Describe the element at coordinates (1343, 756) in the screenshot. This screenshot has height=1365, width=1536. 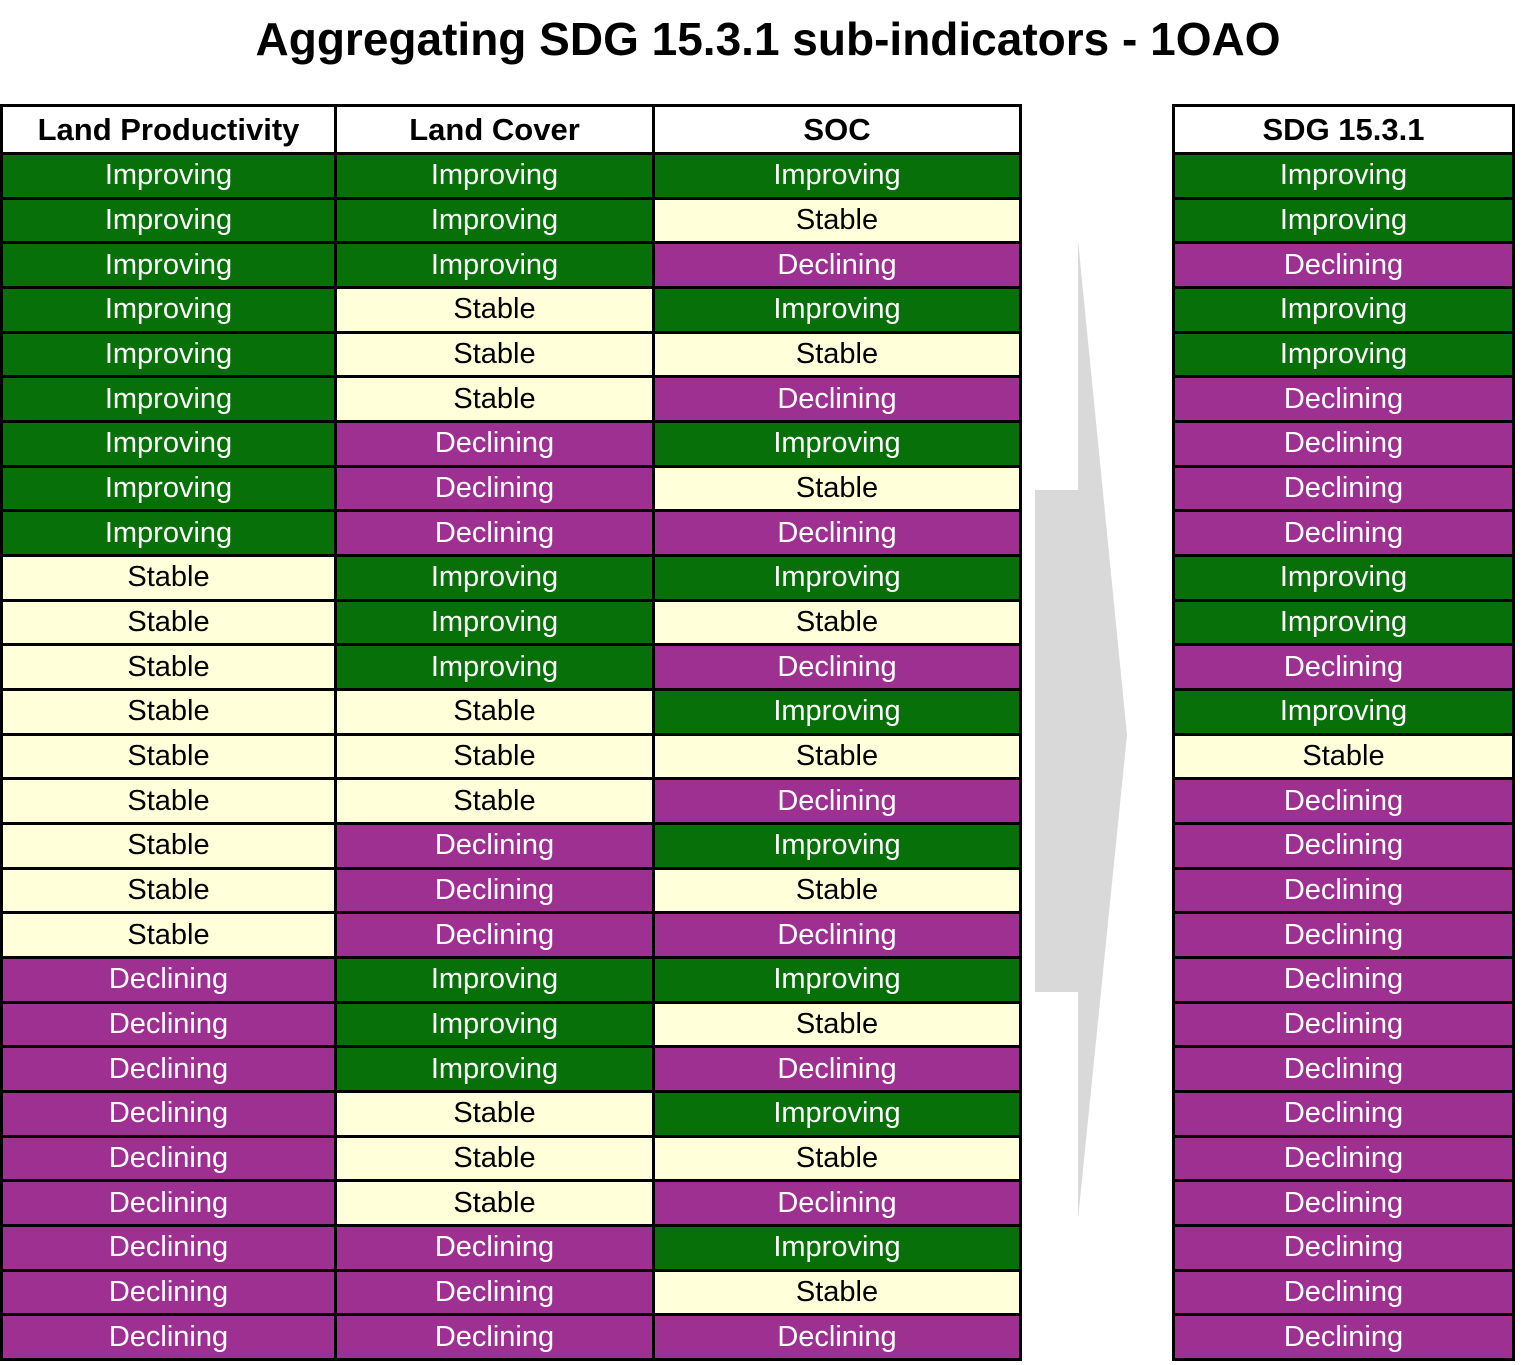
I see `cell-sdg-15-3-1: Stable` at that location.